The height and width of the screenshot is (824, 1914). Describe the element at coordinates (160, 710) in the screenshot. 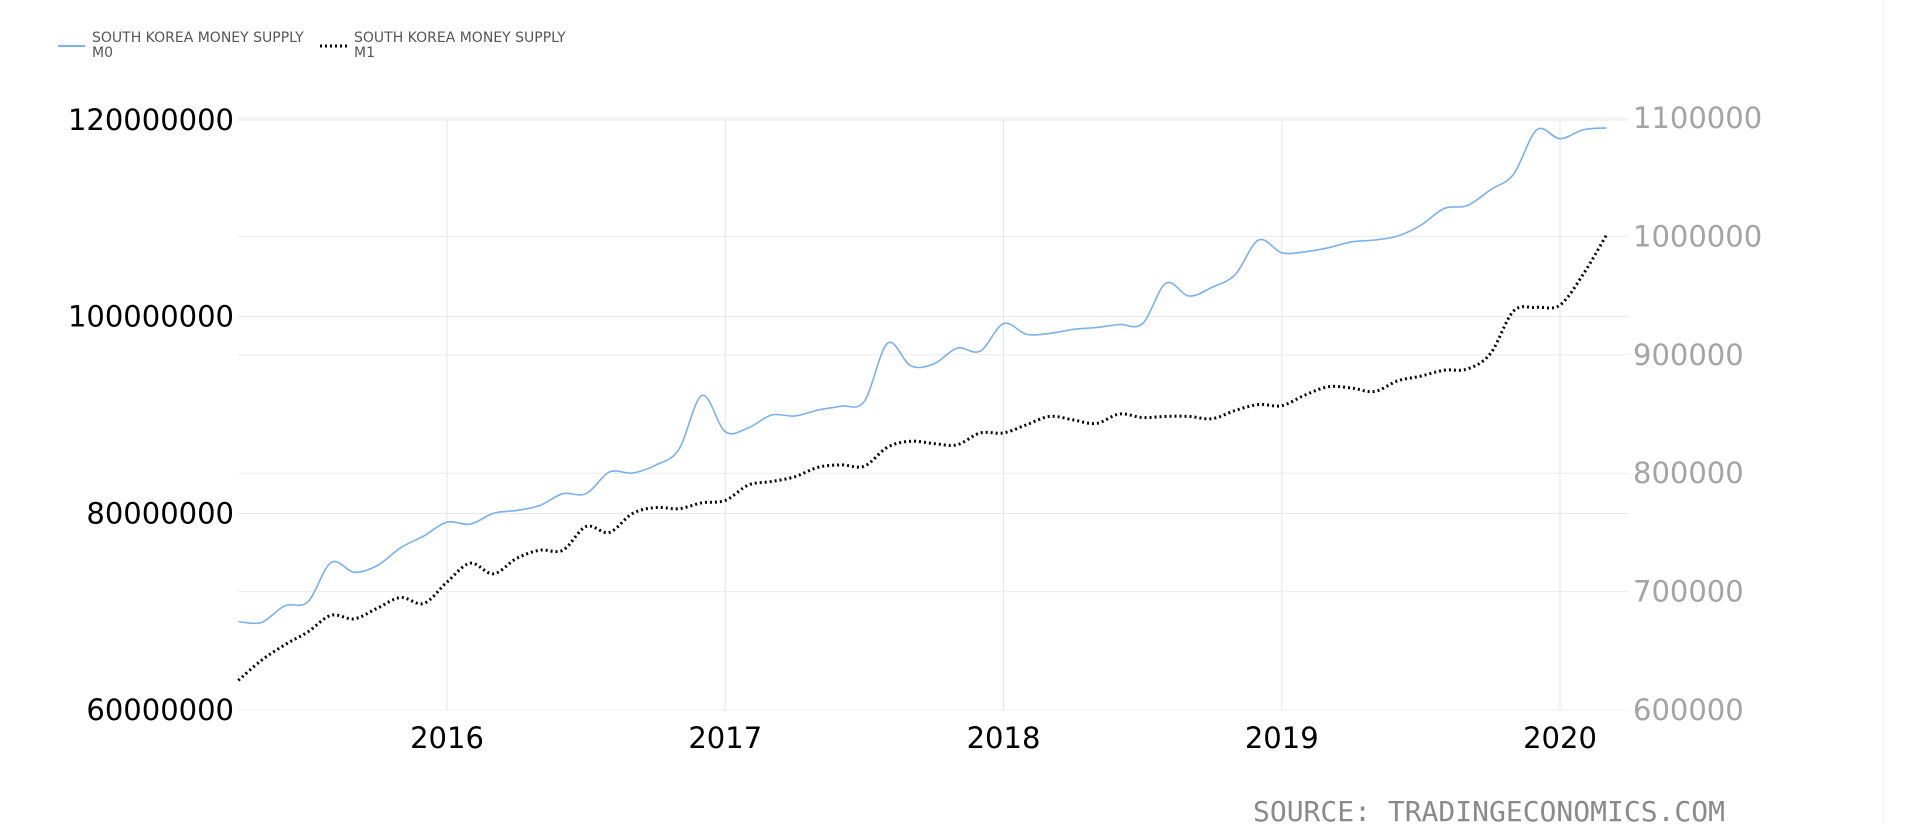

I see `left-tick-label: 60000000` at that location.